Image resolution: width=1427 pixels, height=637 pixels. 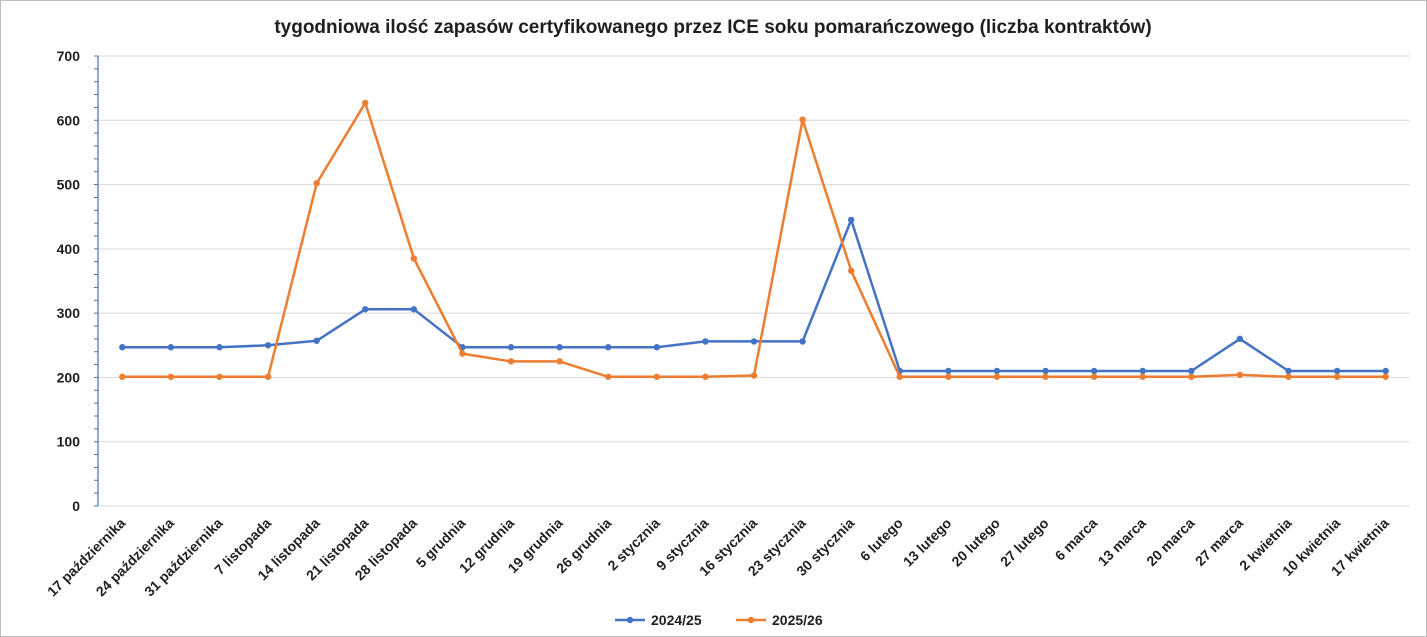 What do you see at coordinates (76, 506) in the screenshot?
I see `y-tick-label: 0` at bounding box center [76, 506].